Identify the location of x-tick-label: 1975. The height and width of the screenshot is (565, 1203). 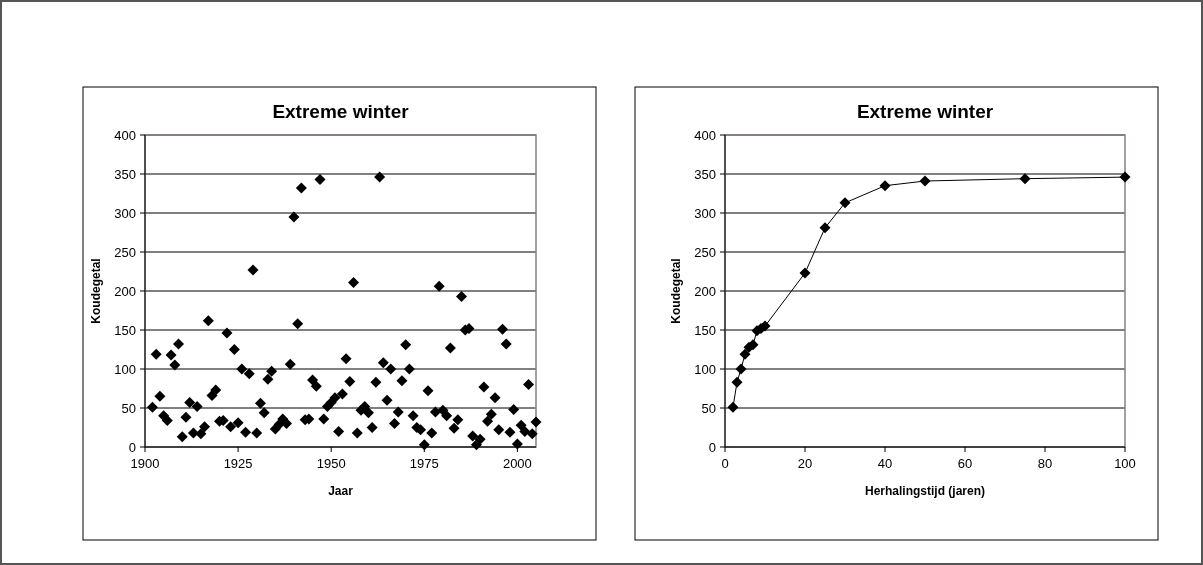
(424, 463).